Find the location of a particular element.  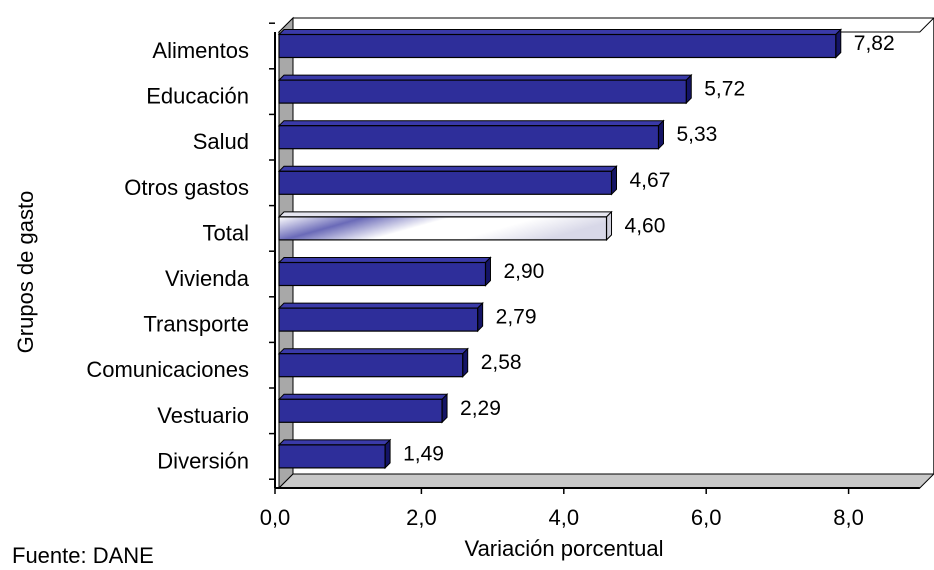

bar-transporte: 2,79 is located at coordinates (407, 317).